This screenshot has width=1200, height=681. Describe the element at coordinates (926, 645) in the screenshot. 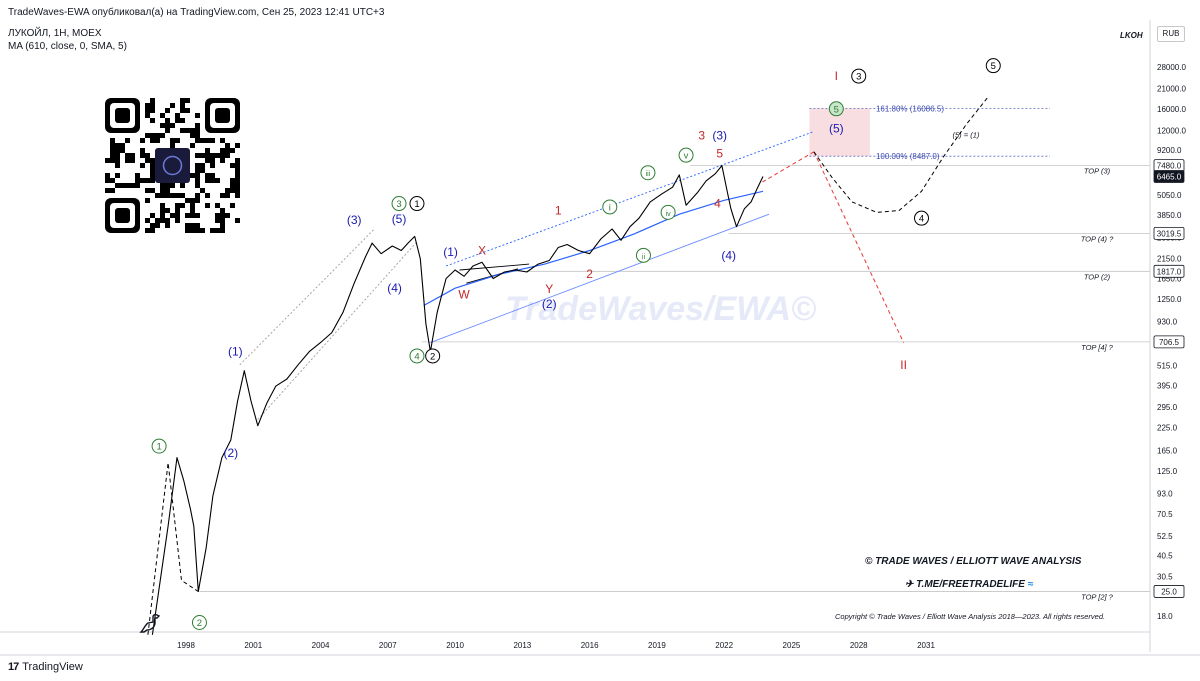

I see `x-tick-label: 2031` at that location.